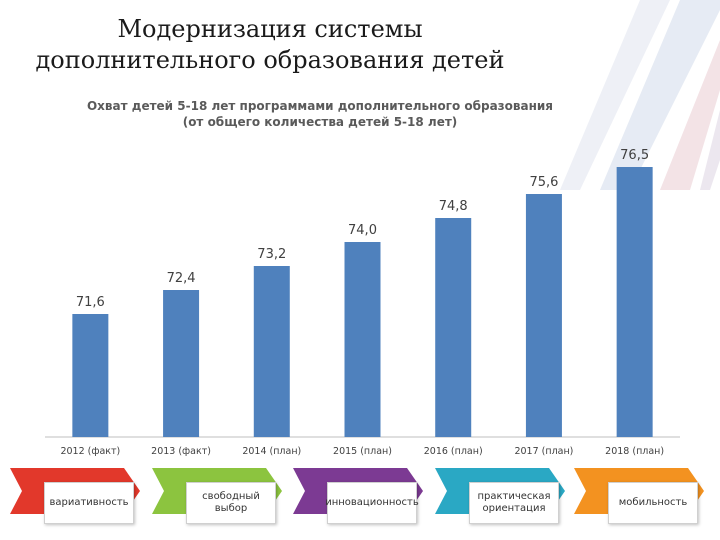 The width and height of the screenshot is (720, 540). What do you see at coordinates (320, 122) in the screenshot?
I see `chart-title-line-2: (от общего количества детей 5-18 лет)` at bounding box center [320, 122].